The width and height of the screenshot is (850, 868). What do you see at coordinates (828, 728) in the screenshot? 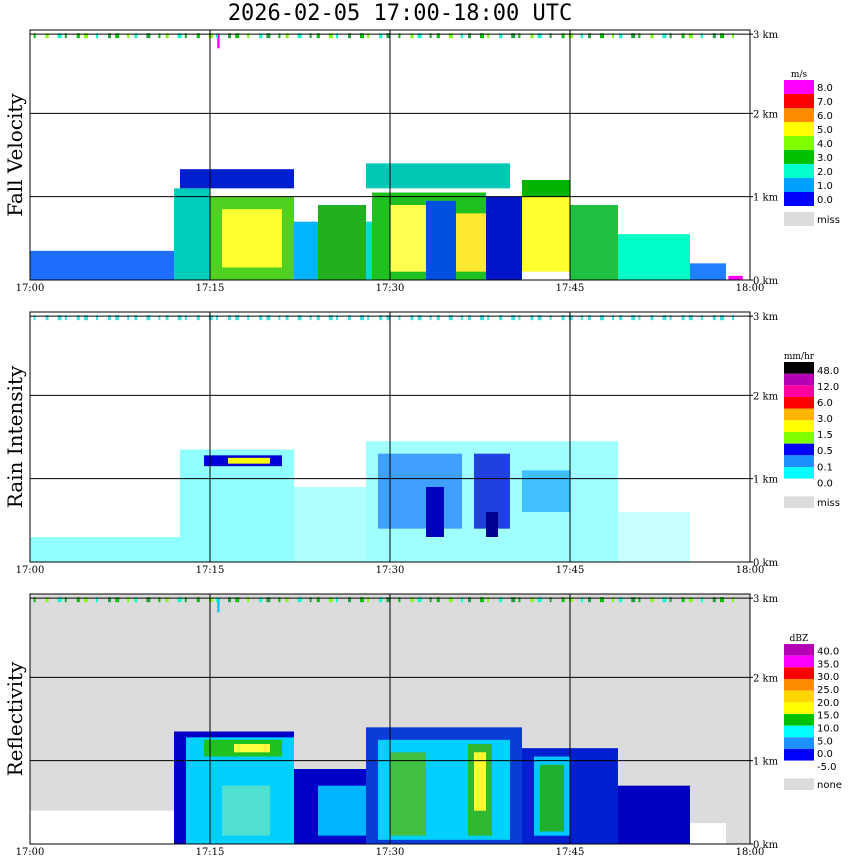
I see `colorbar-label: 10.0` at bounding box center [828, 728].